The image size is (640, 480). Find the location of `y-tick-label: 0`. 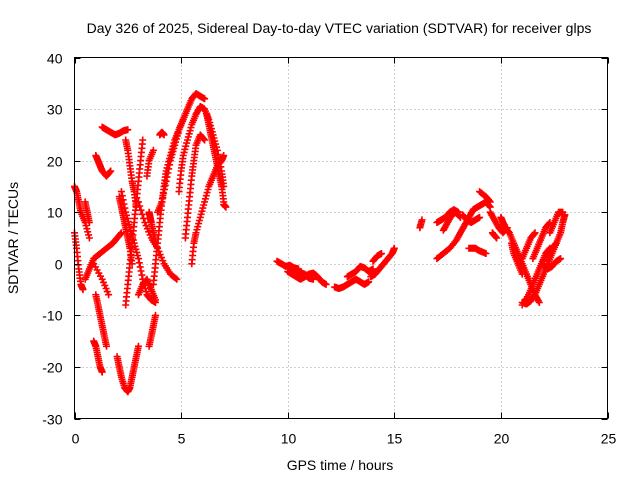

y-tick-label: 0 is located at coordinates (59, 265).